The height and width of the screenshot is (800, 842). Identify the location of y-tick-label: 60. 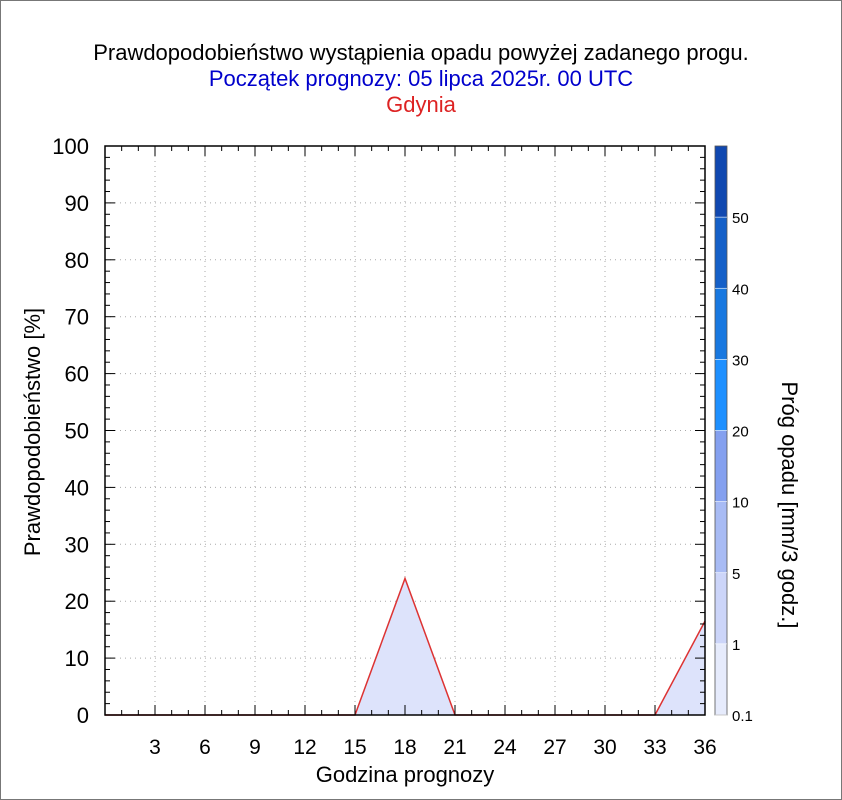
(77, 374).